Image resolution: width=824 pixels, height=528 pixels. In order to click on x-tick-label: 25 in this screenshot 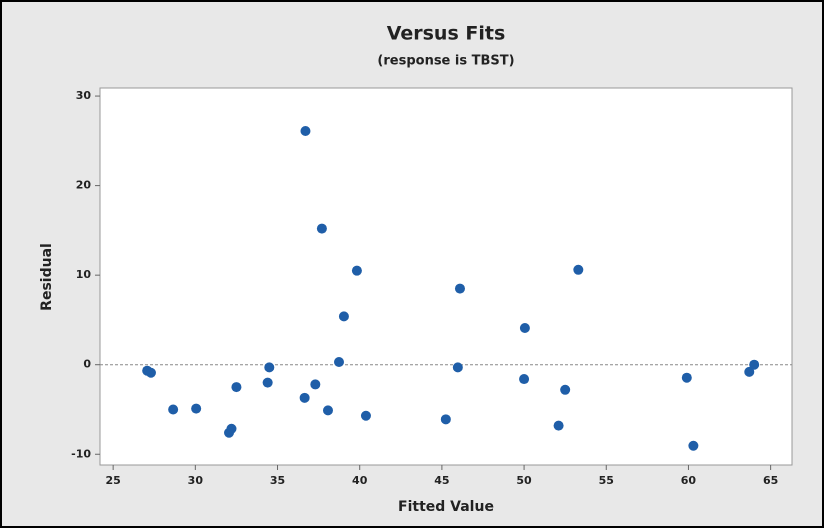, I will do `click(112, 480)`.